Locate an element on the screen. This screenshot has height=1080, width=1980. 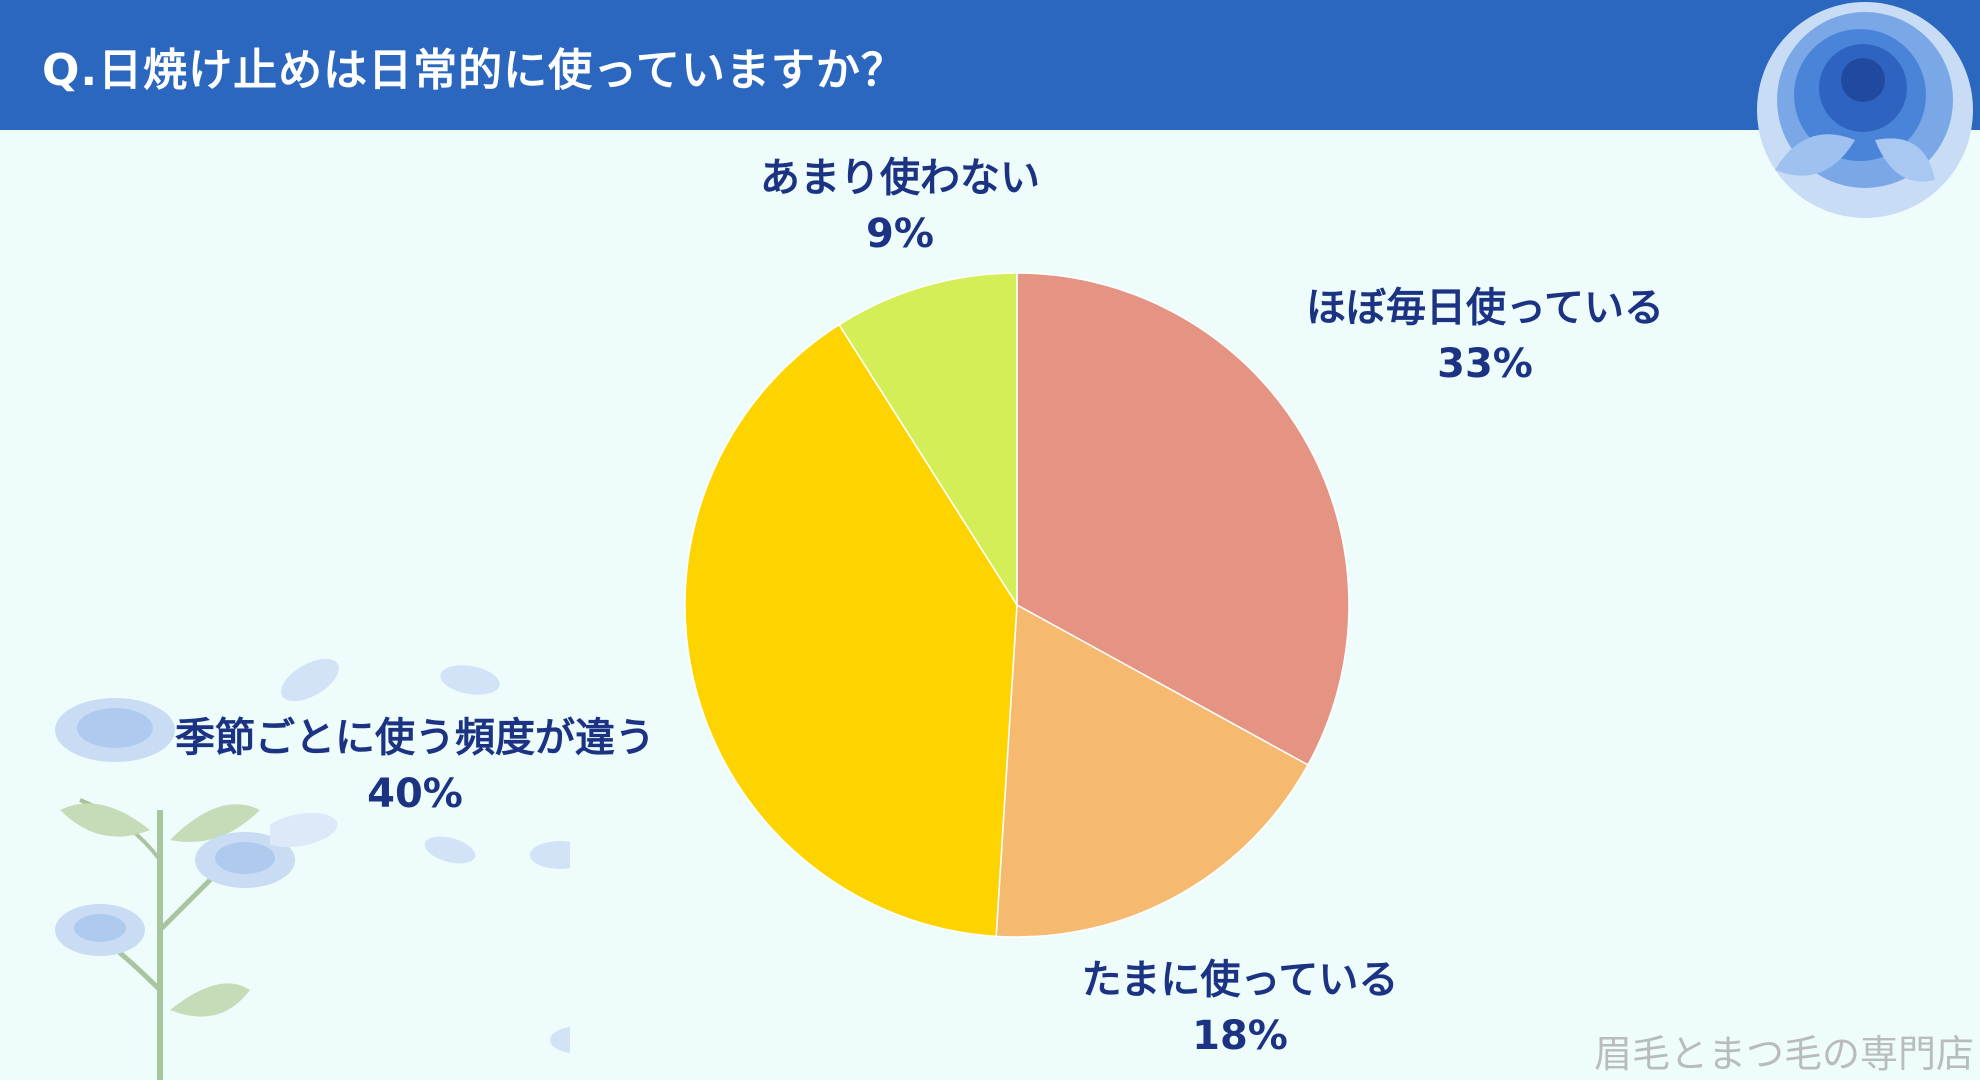
rose-branch-icon is located at coordinates (175, 889).